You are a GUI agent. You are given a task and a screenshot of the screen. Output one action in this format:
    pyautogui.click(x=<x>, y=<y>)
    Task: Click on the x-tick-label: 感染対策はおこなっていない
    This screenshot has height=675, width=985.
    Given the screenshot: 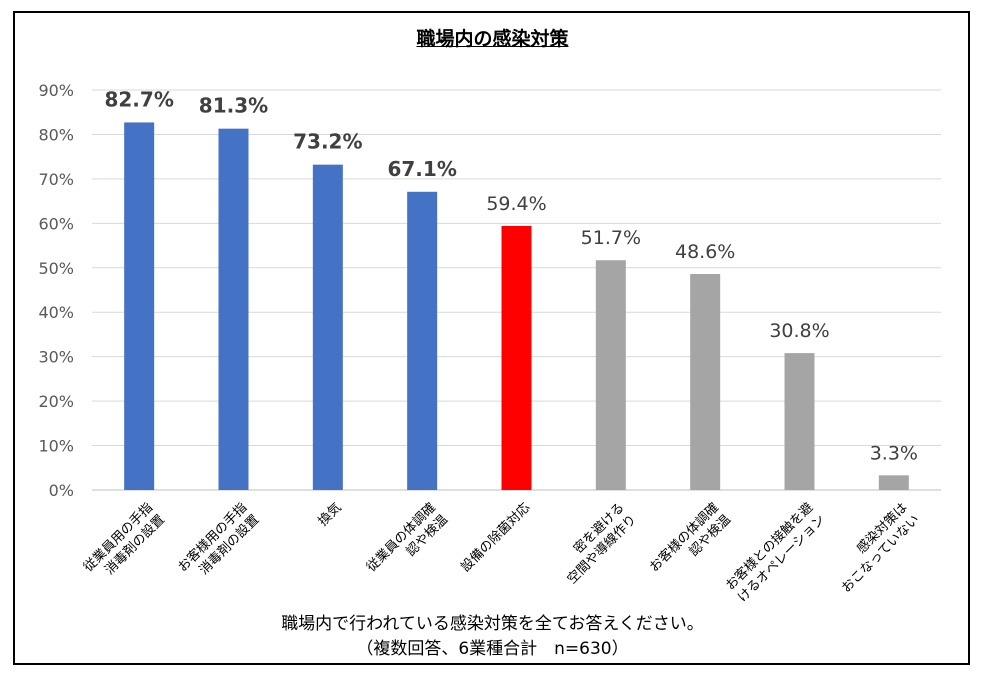 What is the action you would take?
    pyautogui.click(x=874, y=548)
    